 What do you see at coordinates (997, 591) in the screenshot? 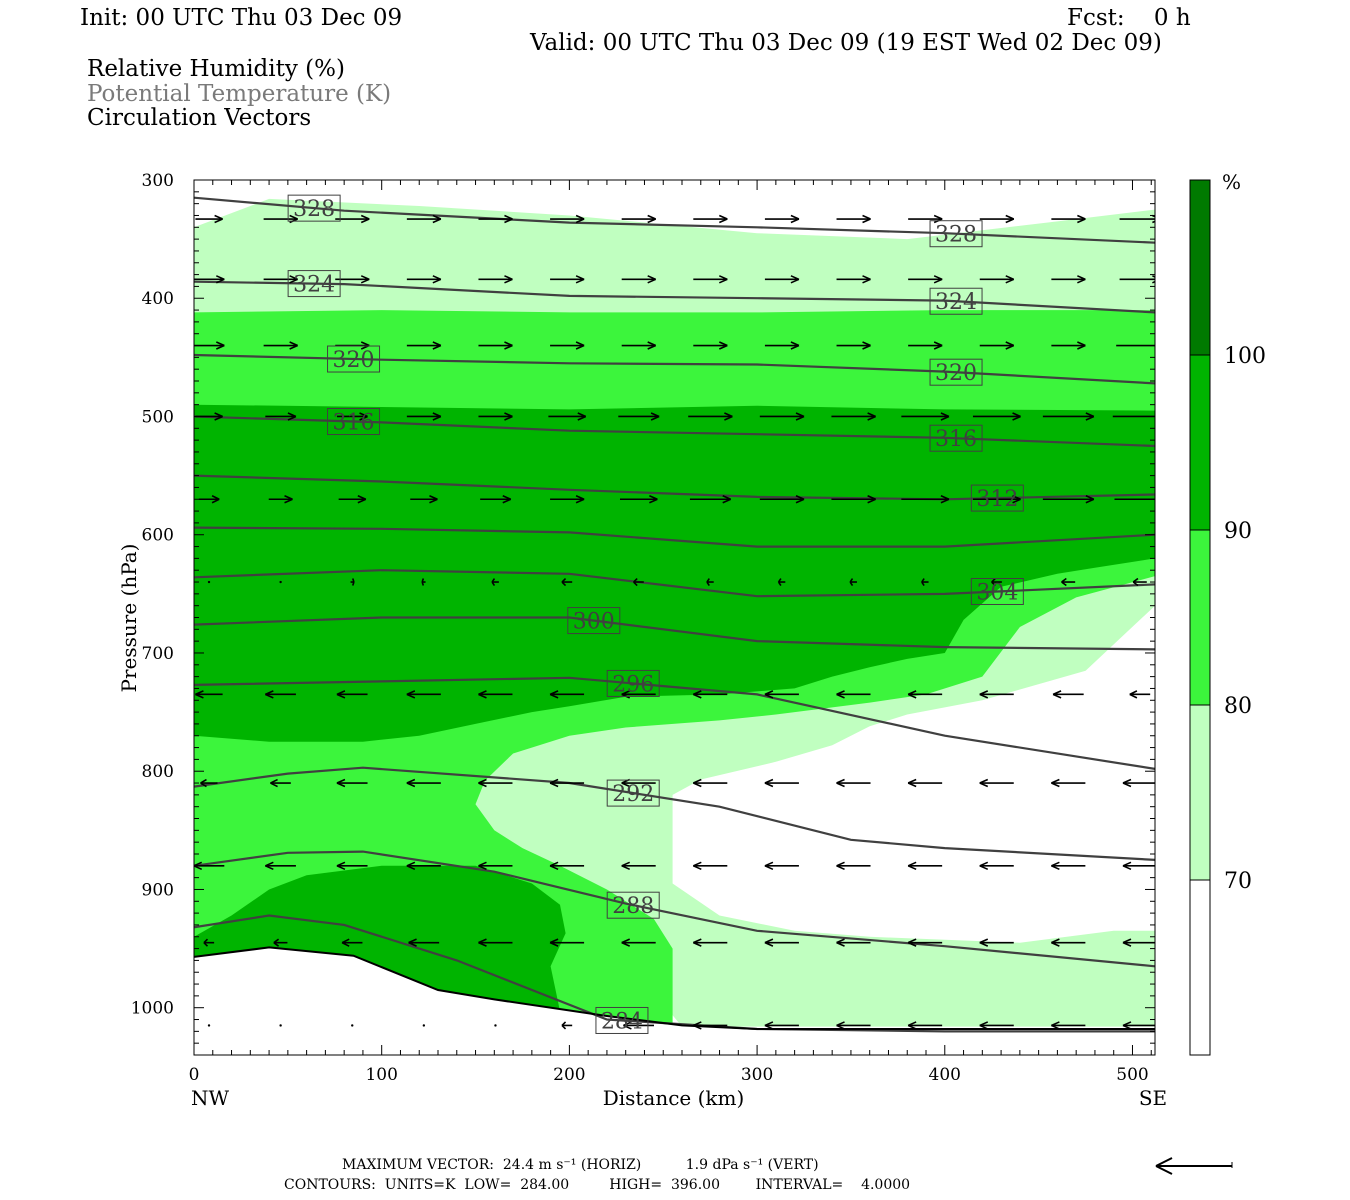
I see `theta-contour-label: 304` at bounding box center [997, 591].